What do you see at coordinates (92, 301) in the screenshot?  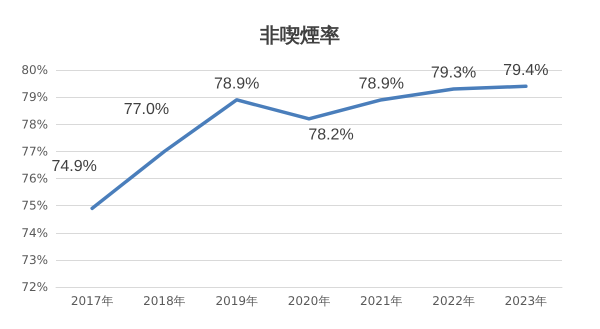 I see `x-tick-label: 2017年` at bounding box center [92, 301].